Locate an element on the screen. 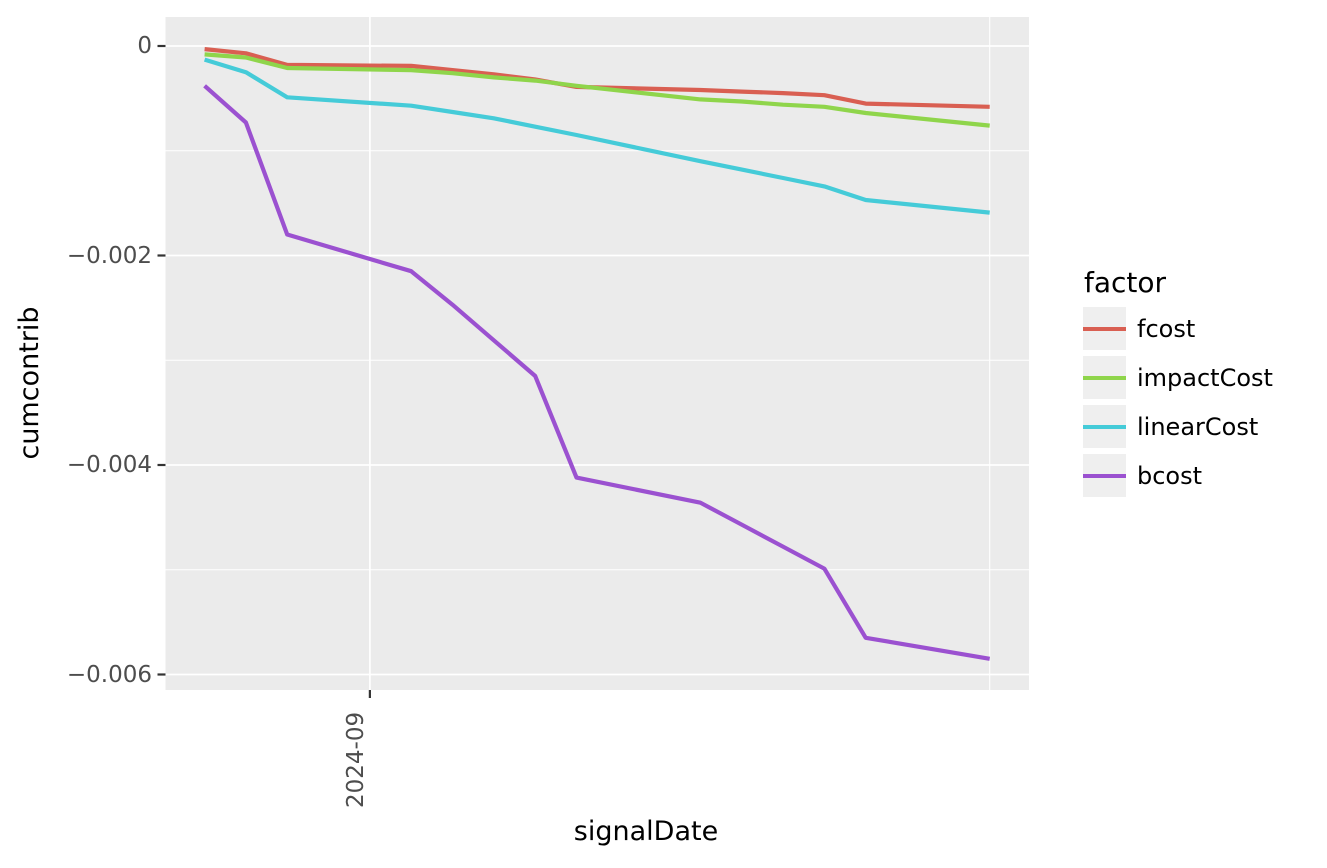 Image resolution: width=1327 pixels, height=868 pixels. legend-key-linearCost is located at coordinates (1104, 426).